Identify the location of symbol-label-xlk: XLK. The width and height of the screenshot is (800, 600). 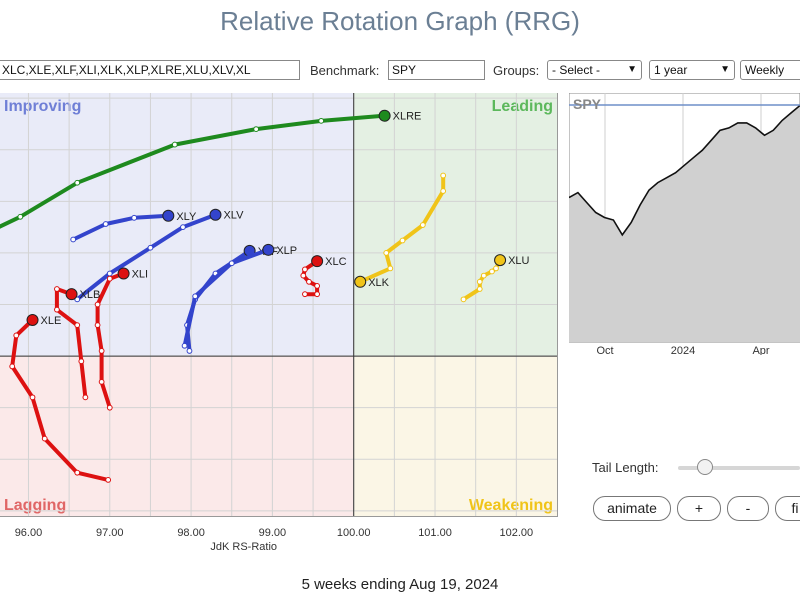
(378, 283).